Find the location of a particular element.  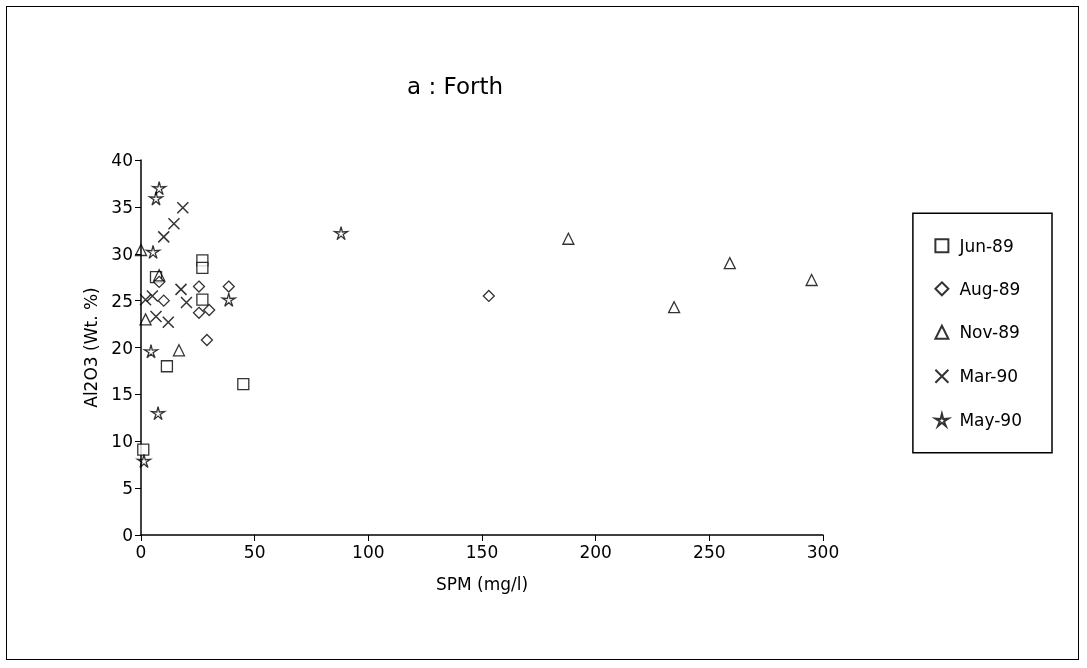

x-tick-label: 0 is located at coordinates (141, 551).